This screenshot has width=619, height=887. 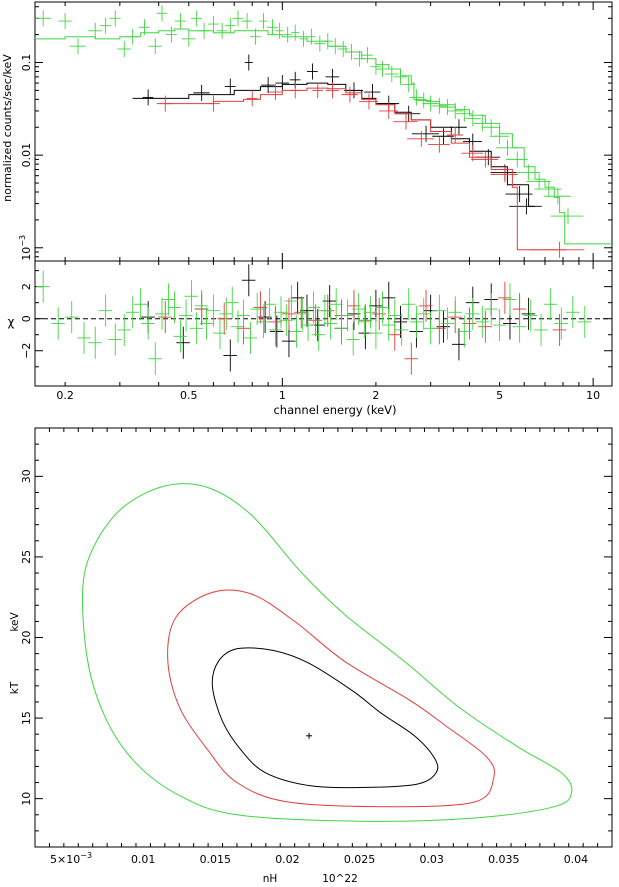 I want to click on residuals-ylabel: χ, so click(x=11, y=322).